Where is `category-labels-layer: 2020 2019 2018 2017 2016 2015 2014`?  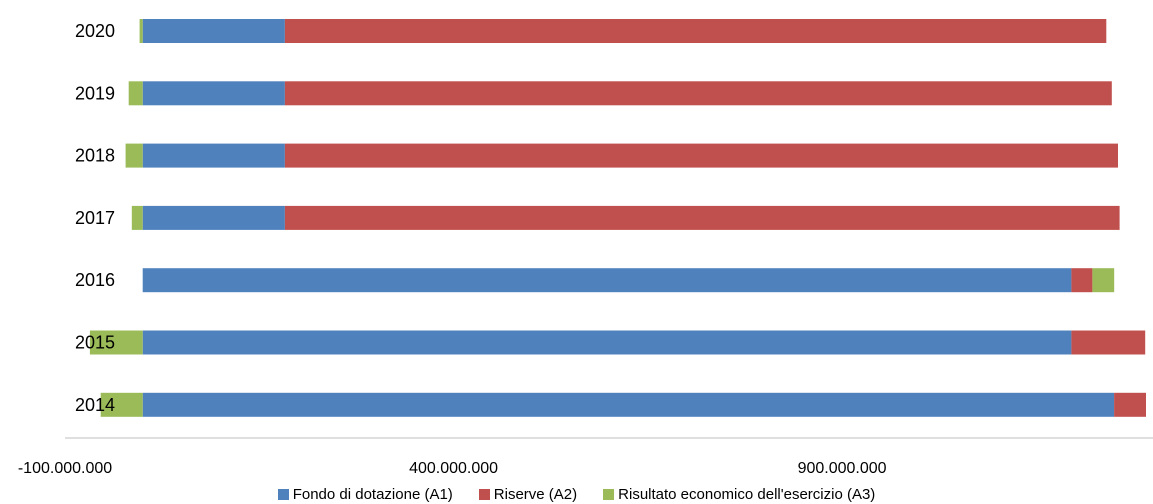 category-labels-layer: 2020 2019 2018 2017 2016 2015 2014 is located at coordinates (95, 218).